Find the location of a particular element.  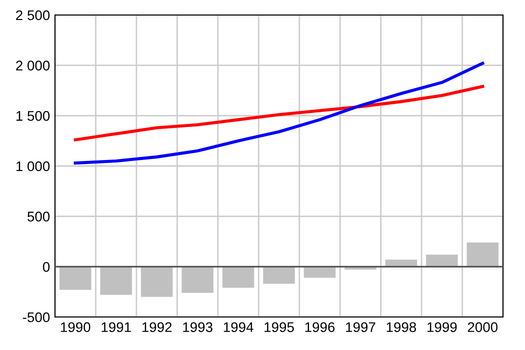

x-tick-label: 1995 is located at coordinates (279, 327).